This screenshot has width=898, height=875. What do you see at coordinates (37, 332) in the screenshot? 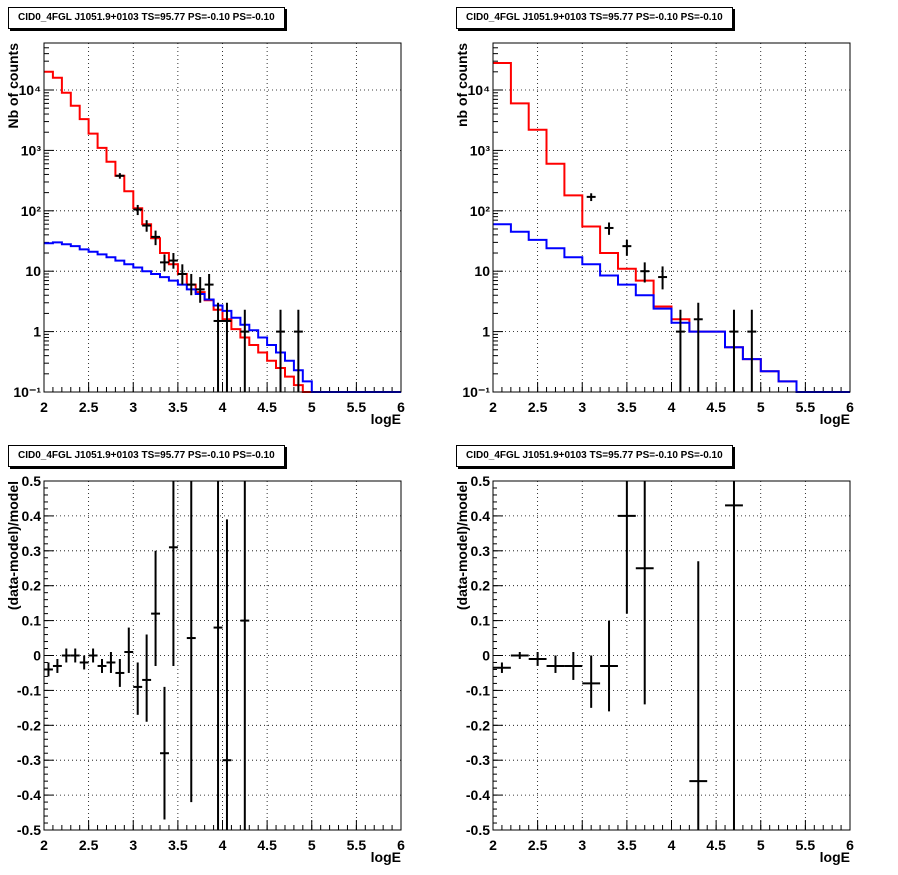
I see `y-tick-label: 1` at bounding box center [37, 332].